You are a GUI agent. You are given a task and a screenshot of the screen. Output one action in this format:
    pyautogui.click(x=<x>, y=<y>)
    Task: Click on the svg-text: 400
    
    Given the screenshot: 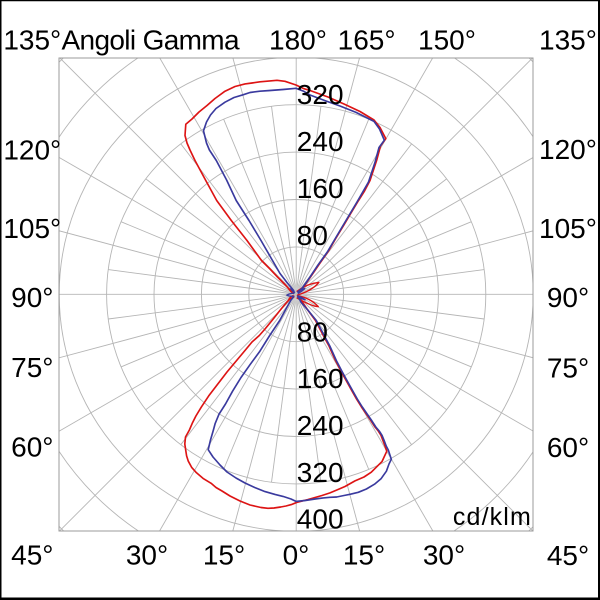 What is the action you would take?
    pyautogui.click(x=320, y=519)
    